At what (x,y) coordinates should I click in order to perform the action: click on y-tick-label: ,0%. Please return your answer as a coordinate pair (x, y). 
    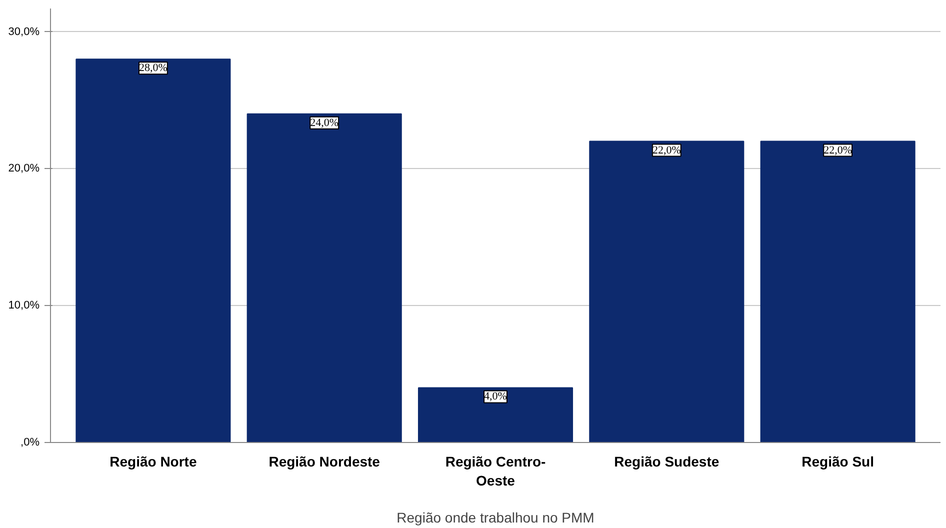
    Looking at the image, I should click on (30, 442).